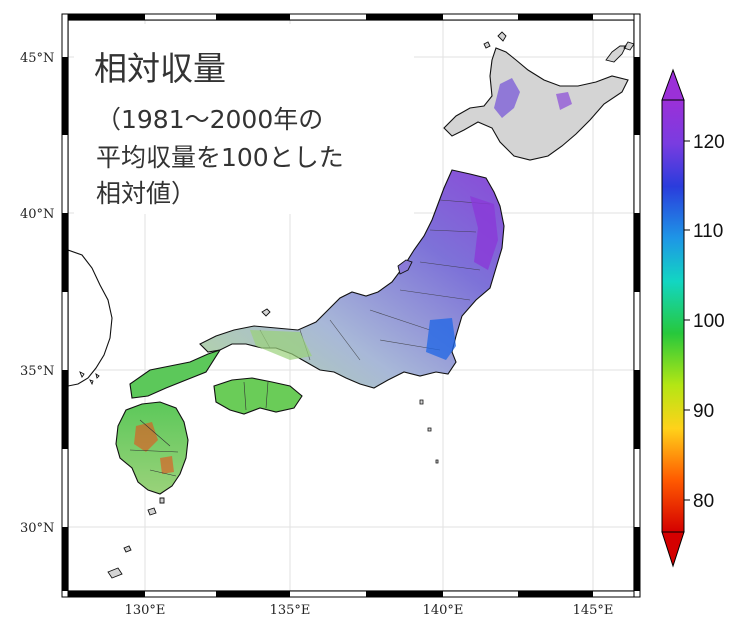 This screenshot has width=744, height=628. I want to click on colorbar-bottom-arrow, so click(673, 549).